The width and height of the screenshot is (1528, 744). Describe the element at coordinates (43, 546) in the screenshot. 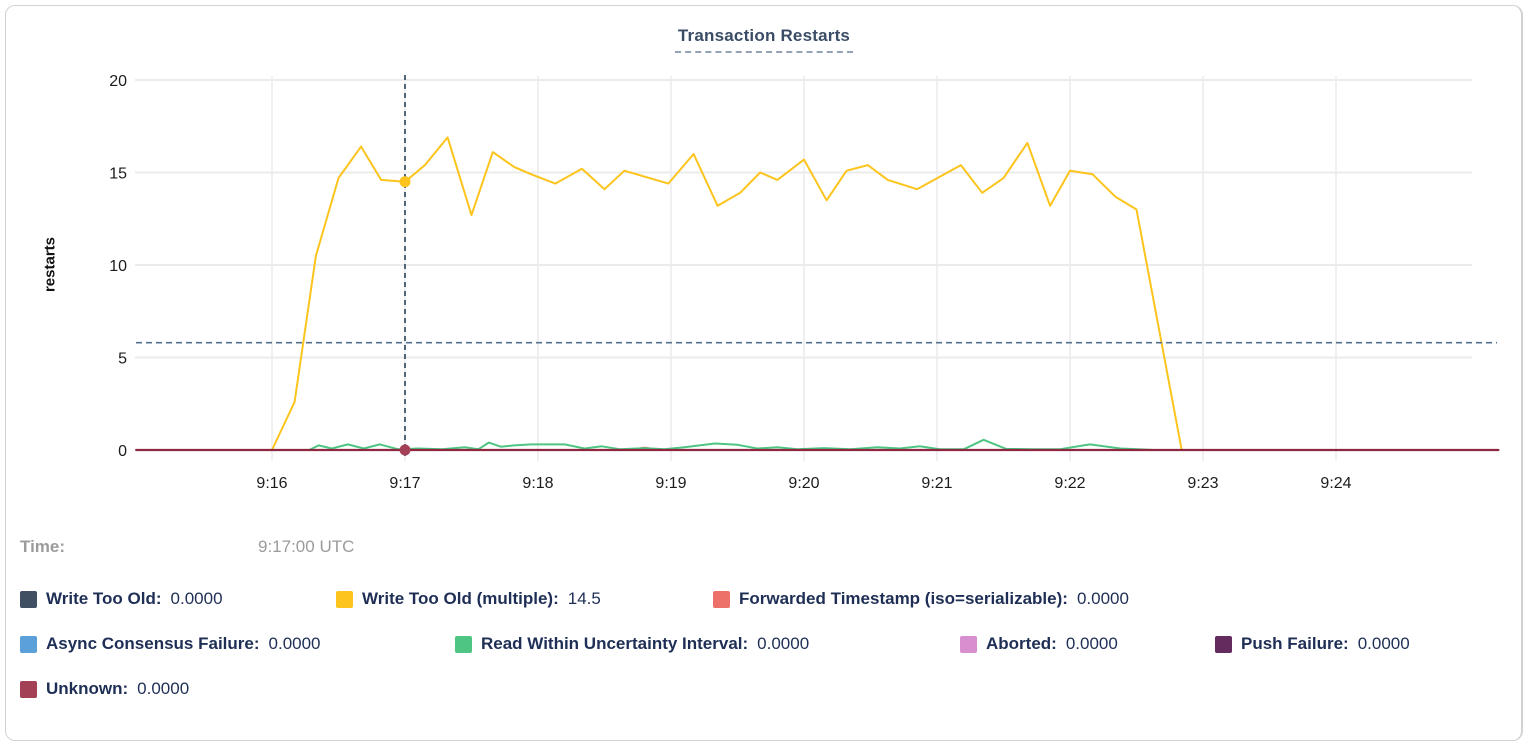

I see `time-label: Time:` at that location.